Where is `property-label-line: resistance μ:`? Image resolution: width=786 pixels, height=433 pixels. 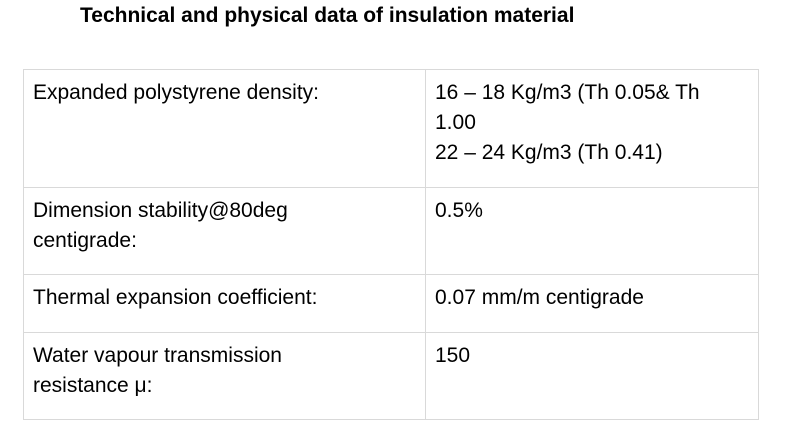 property-label-line: resistance μ: is located at coordinates (93, 385).